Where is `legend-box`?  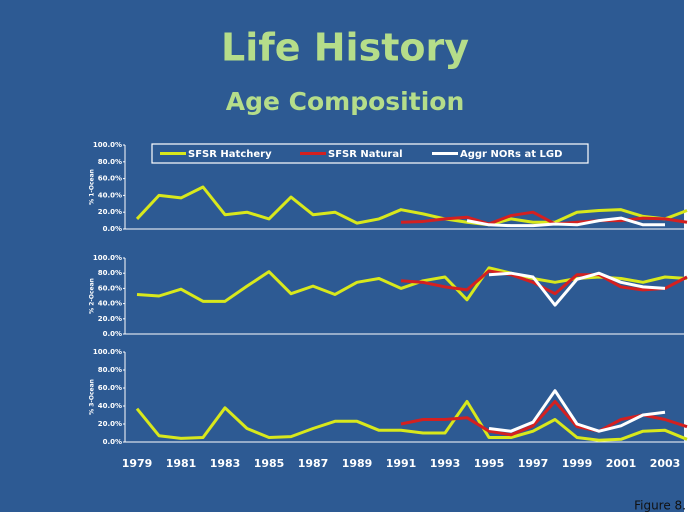
legend-box is located at coordinates (370, 153).